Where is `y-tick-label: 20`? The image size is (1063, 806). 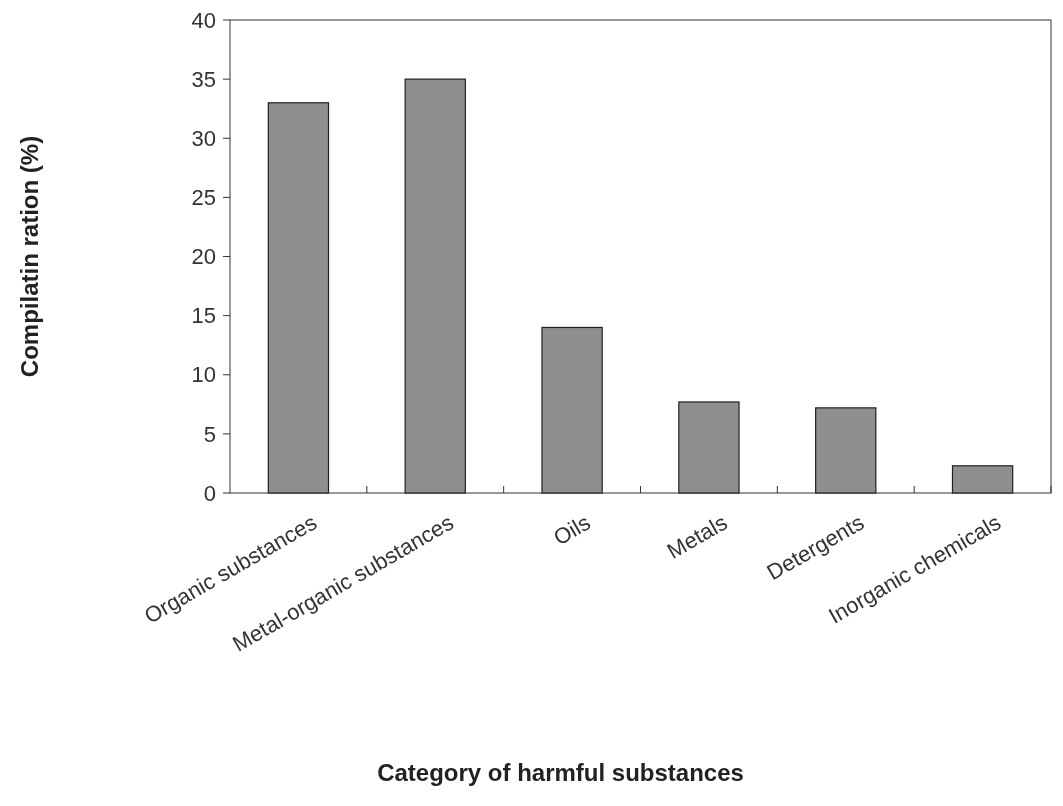
y-tick-label: 20 is located at coordinates (203, 257).